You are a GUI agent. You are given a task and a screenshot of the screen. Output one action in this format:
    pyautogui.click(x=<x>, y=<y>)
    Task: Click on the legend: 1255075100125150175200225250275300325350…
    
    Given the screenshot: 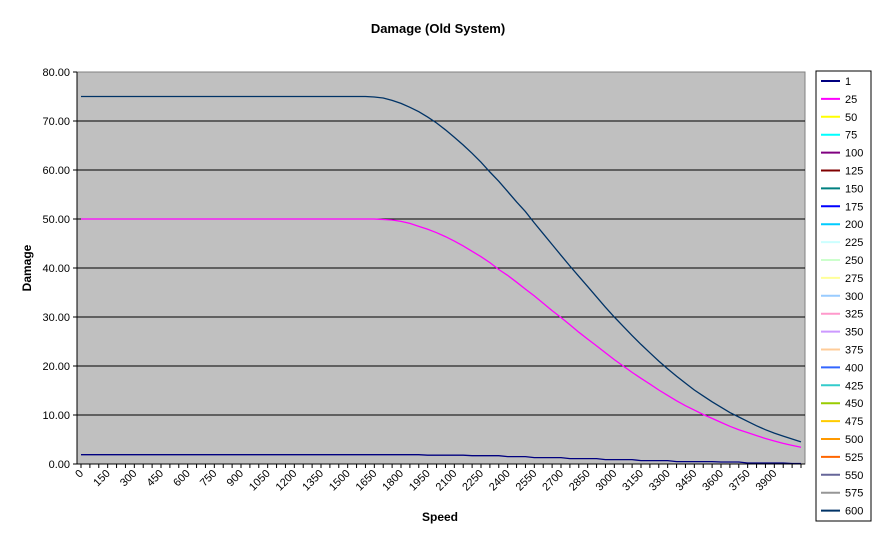 What is the action you would take?
    pyautogui.click(x=842, y=297)
    